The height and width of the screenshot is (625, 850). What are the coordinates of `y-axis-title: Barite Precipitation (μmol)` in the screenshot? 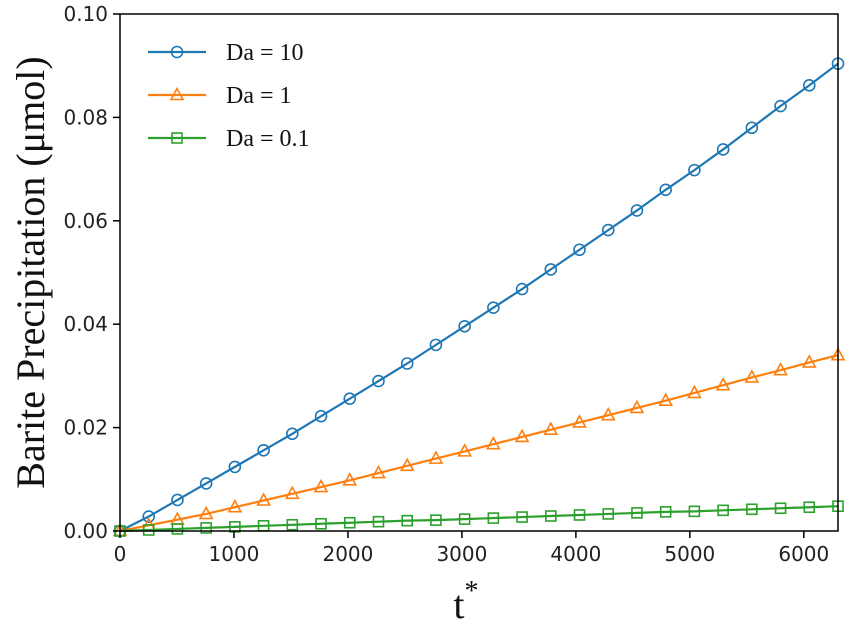 It's located at (30, 272).